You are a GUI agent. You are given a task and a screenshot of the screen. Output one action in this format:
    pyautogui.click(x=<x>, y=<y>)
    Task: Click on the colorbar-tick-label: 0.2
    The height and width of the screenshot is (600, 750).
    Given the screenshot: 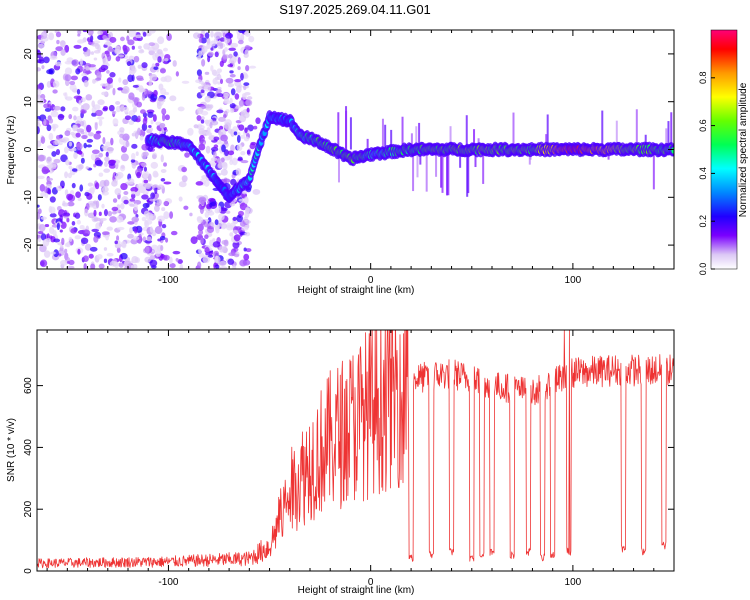 What is the action you would take?
    pyautogui.click(x=703, y=221)
    